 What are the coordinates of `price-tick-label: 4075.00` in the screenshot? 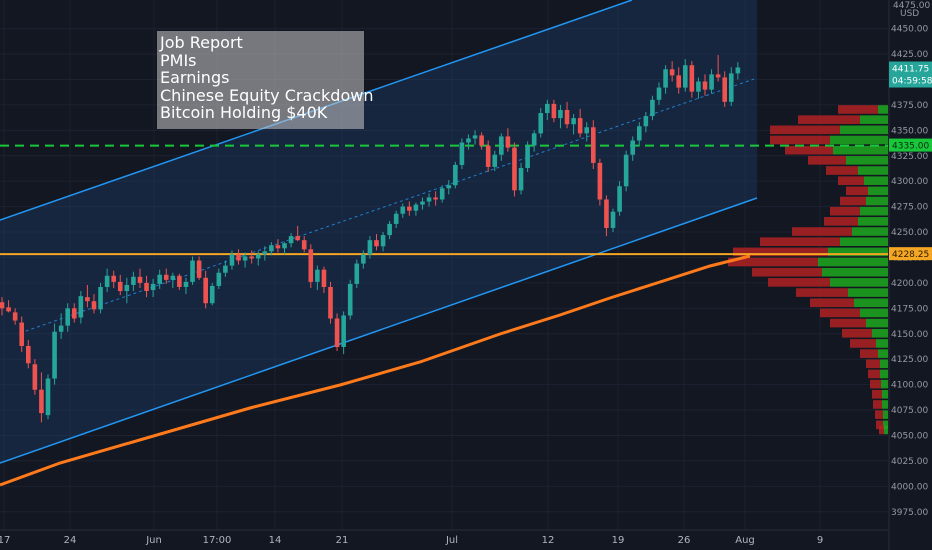 It's located at (909, 411).